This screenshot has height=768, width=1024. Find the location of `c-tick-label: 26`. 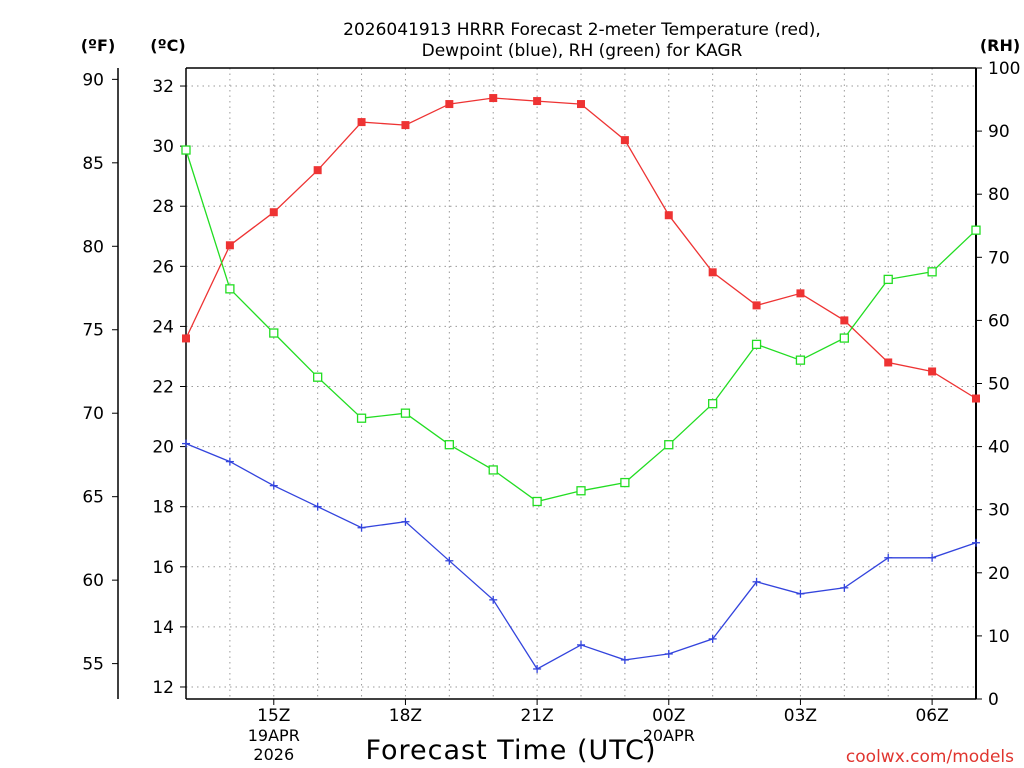

c-tick-label: 26 is located at coordinates (163, 267).